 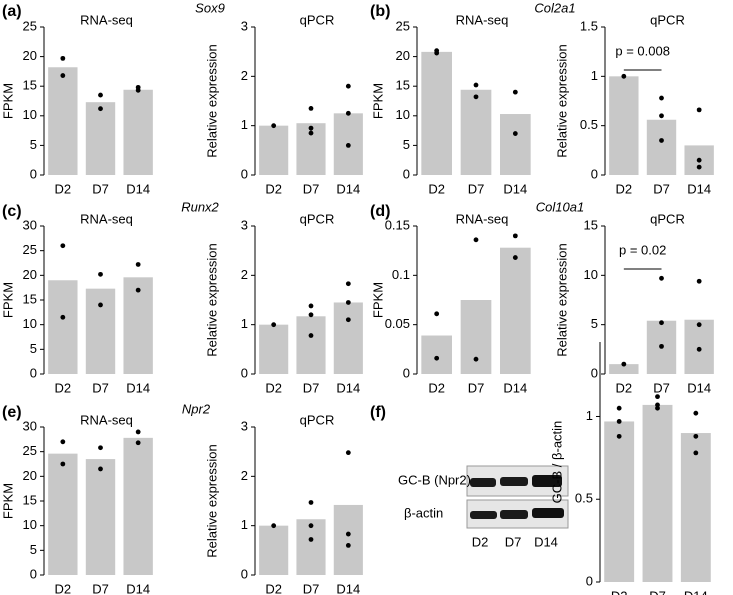 I want to click on panel-label: (d), so click(x=380, y=211).